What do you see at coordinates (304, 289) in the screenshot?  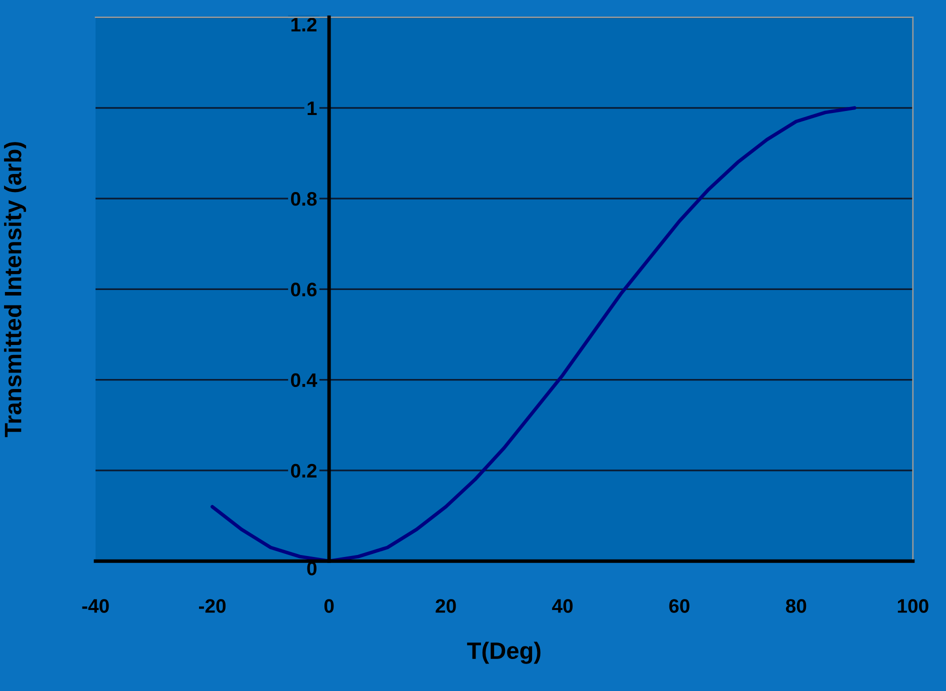 I see `y-tick-label: 0.6` at bounding box center [304, 289].